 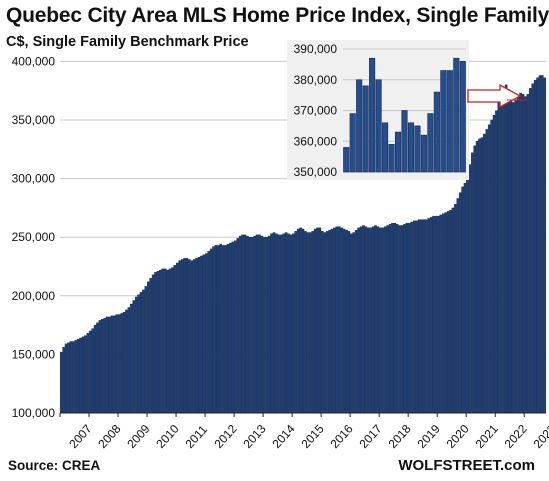 I want to click on inset-y-ticks: 350,000 360,000 370,000 380,000 390,000, so click(x=316, y=110).